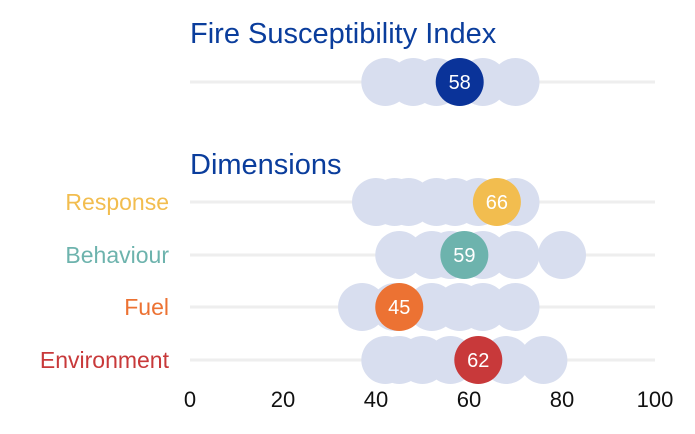 This screenshot has width=695, height=434. What do you see at coordinates (117, 202) in the screenshot?
I see `row-label: Response` at bounding box center [117, 202].